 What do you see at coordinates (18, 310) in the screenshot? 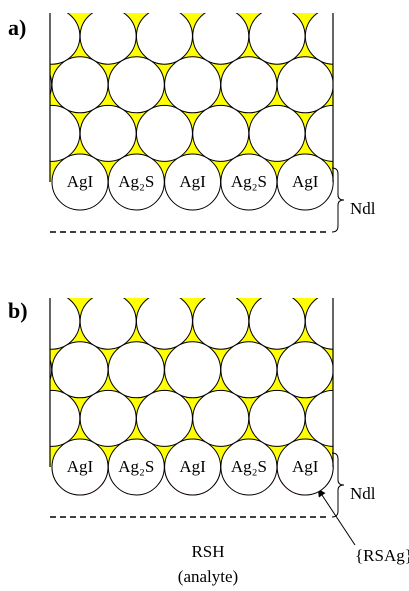
I see `panel-label: b)` at bounding box center [18, 310].